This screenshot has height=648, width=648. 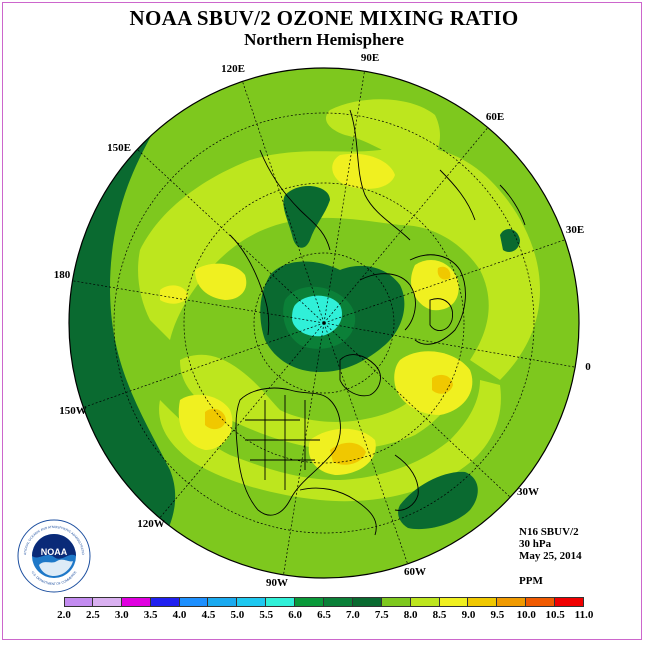 What do you see at coordinates (444, 273) in the screenshot?
I see `patch-9.0-d` at bounding box center [444, 273].